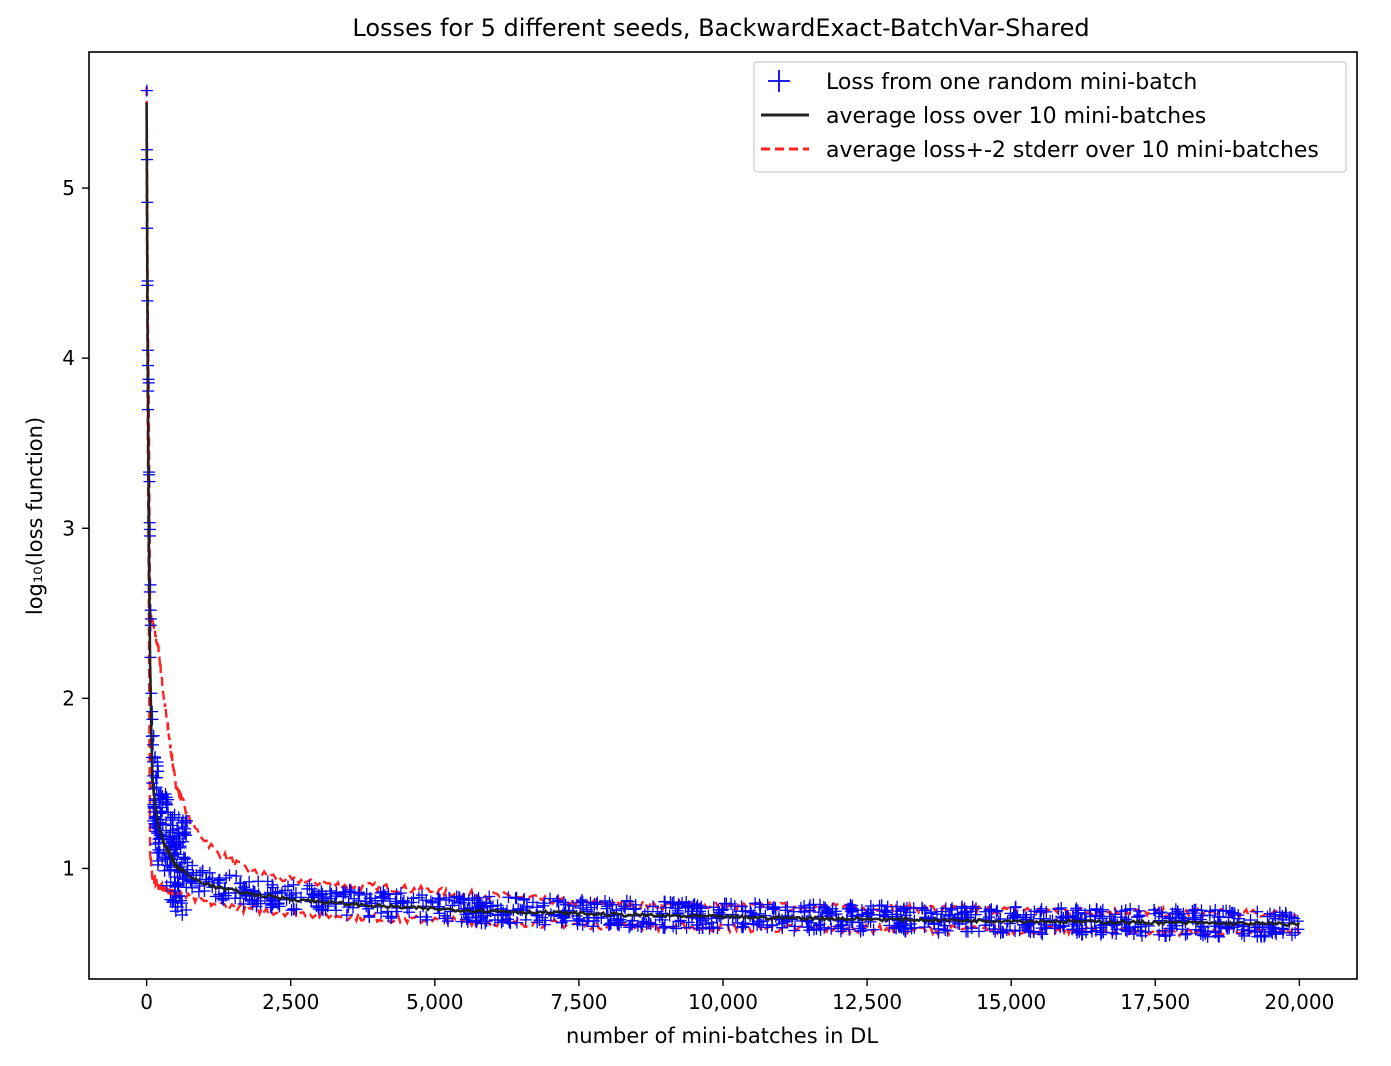 The height and width of the screenshot is (1066, 1391). I want to click on y-tick-label: 2, so click(68, 698).